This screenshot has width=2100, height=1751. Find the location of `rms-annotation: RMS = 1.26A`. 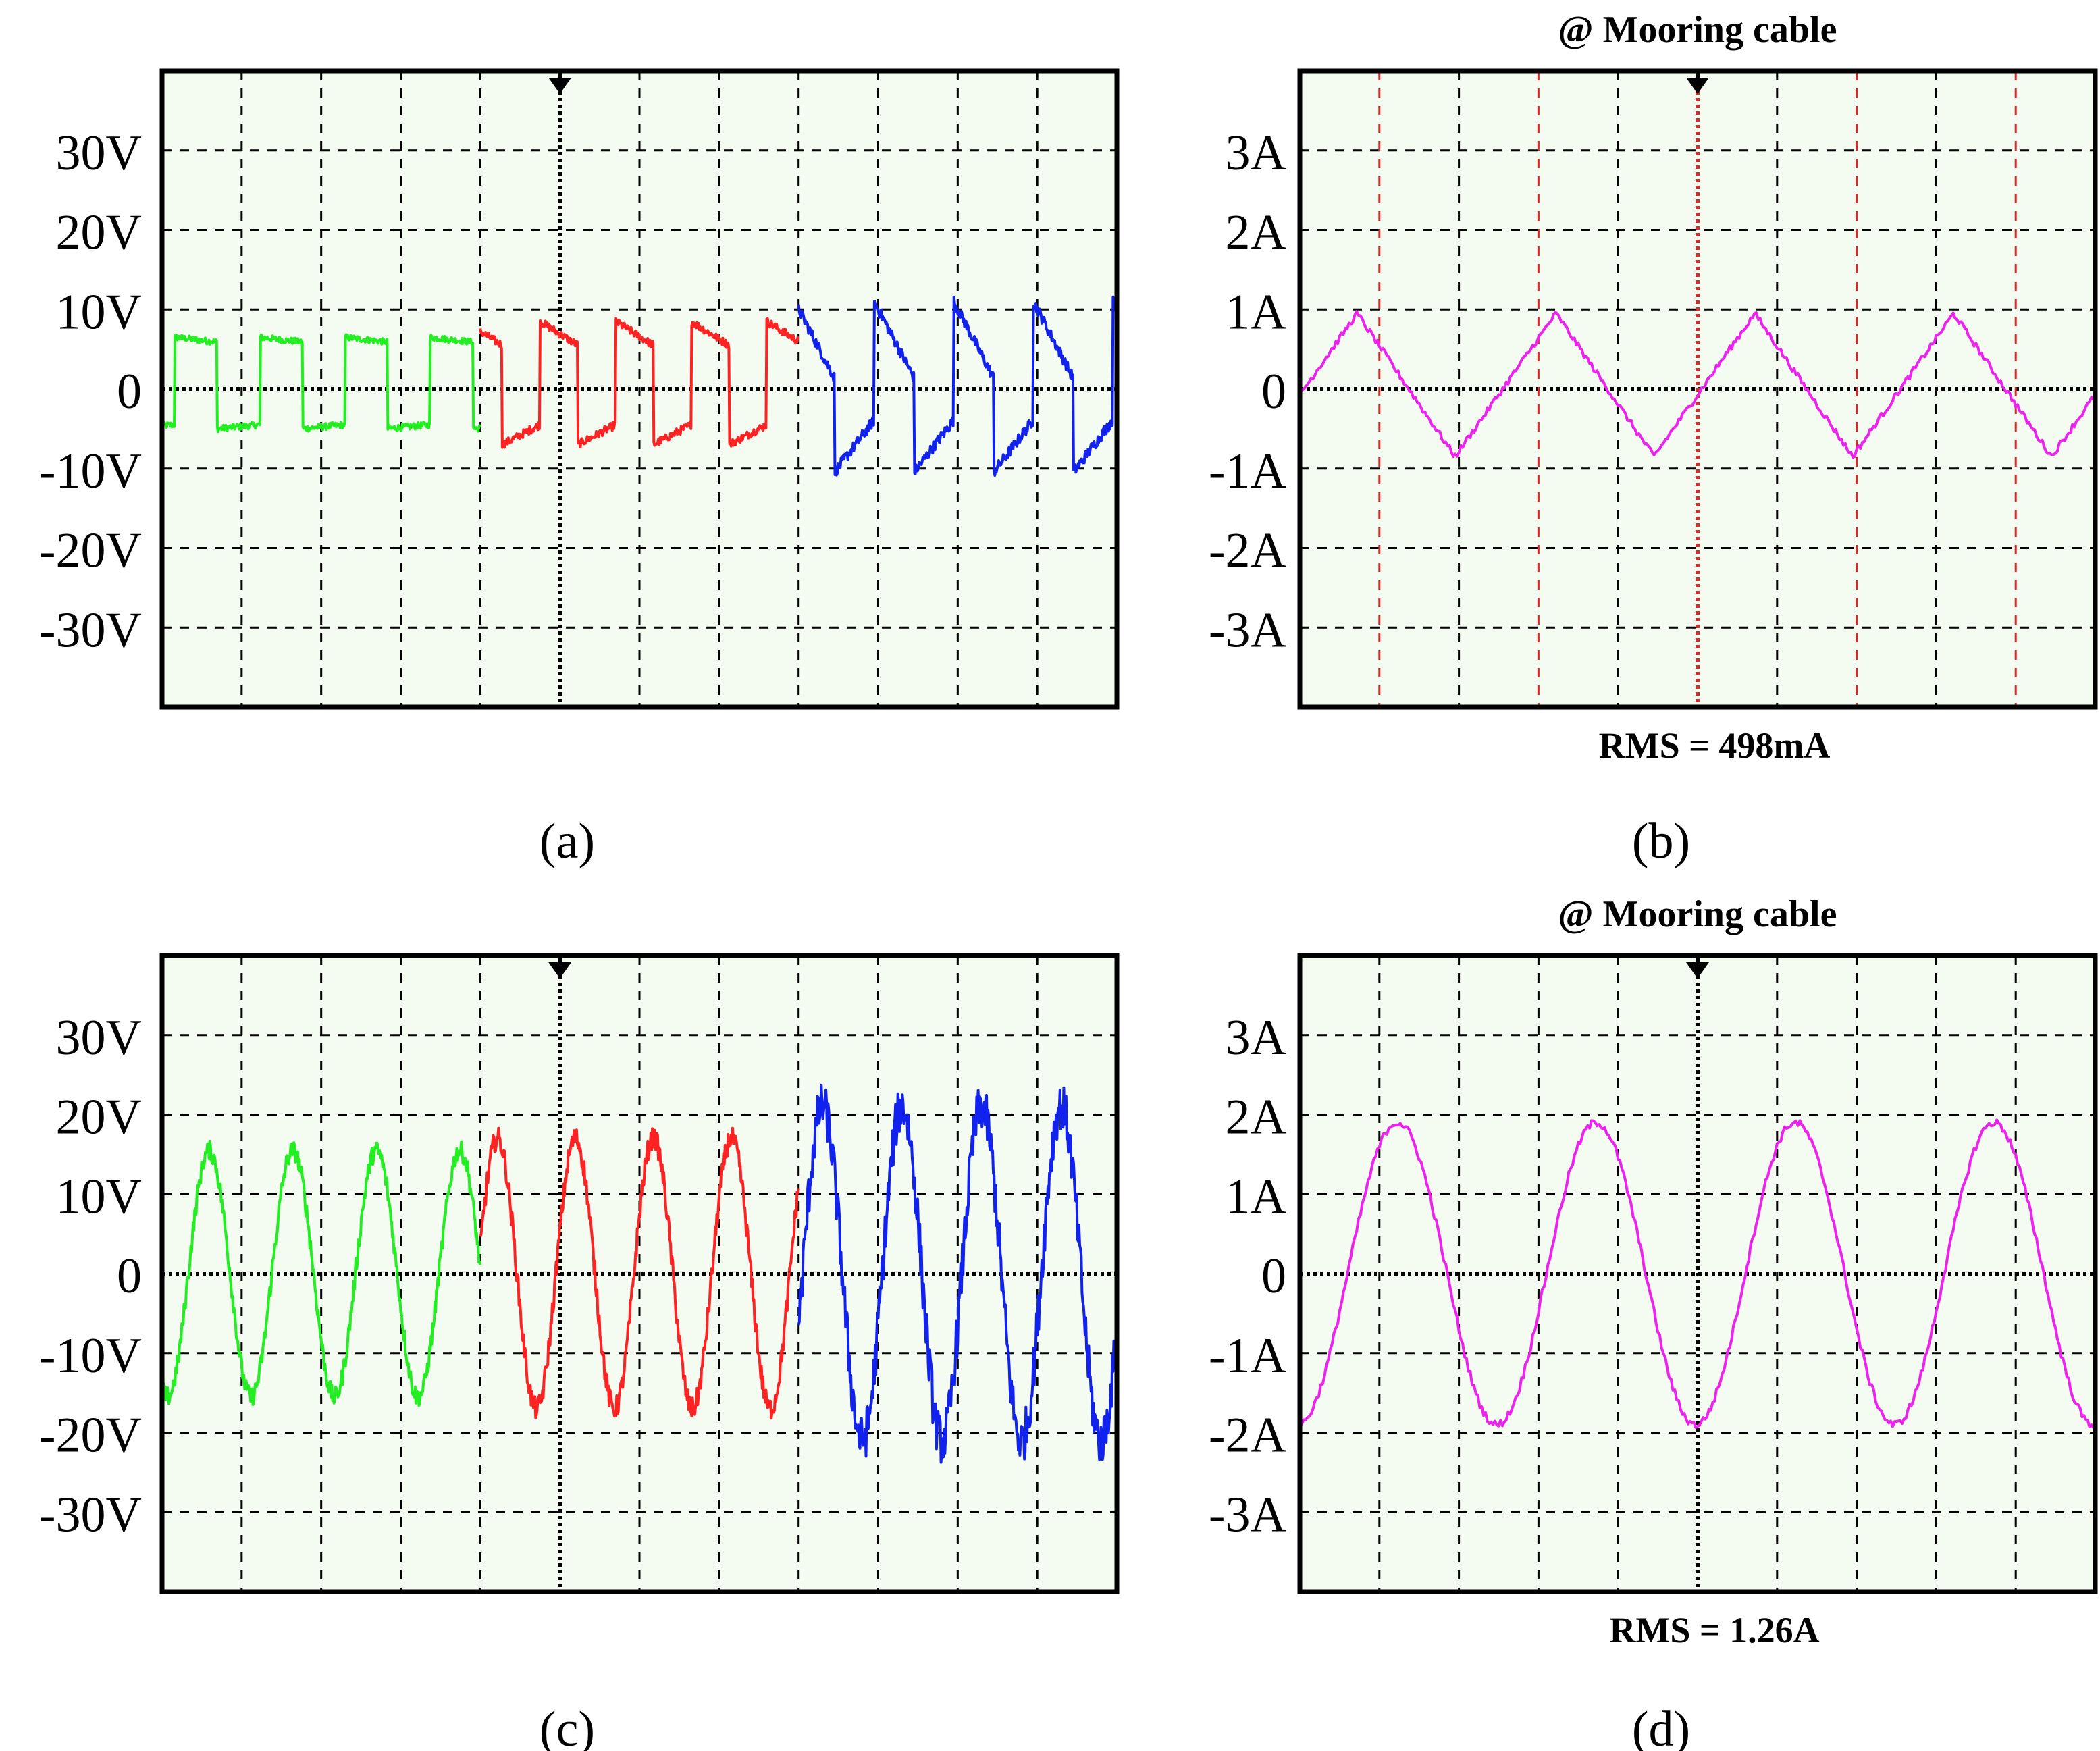

rms-annotation: RMS = 1.26A is located at coordinates (1714, 1630).